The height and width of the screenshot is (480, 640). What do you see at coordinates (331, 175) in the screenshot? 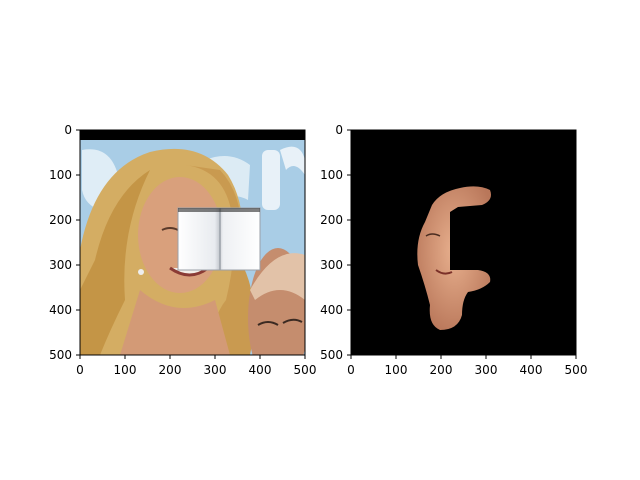
I see `mask-y-tick-label: 100` at bounding box center [331, 175].